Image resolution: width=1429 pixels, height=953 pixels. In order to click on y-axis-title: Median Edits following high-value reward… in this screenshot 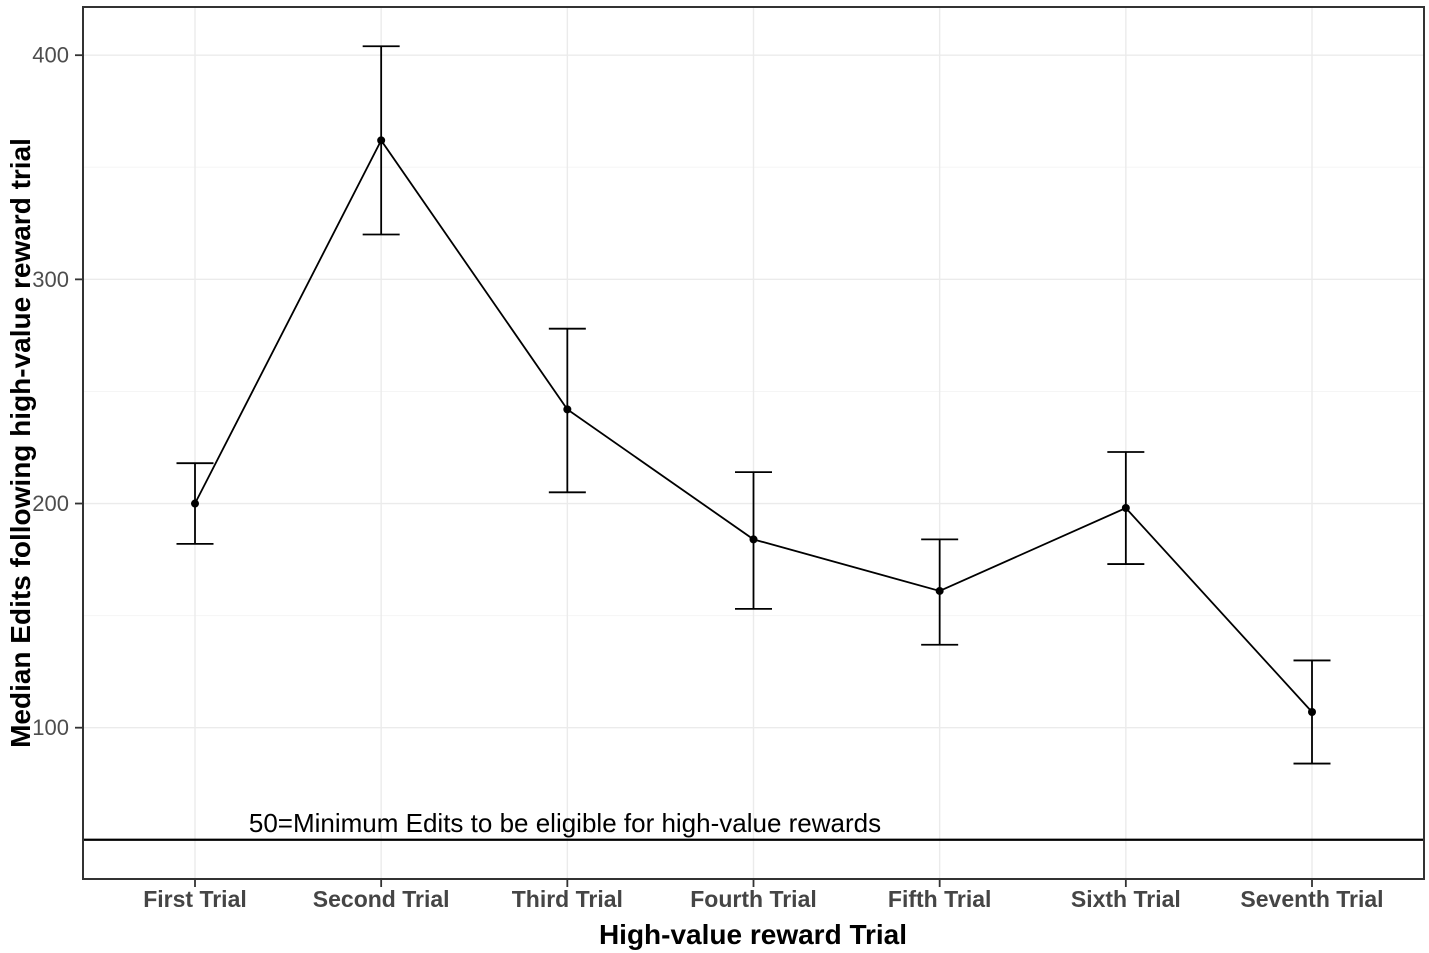, I will do `click(20, 443)`.